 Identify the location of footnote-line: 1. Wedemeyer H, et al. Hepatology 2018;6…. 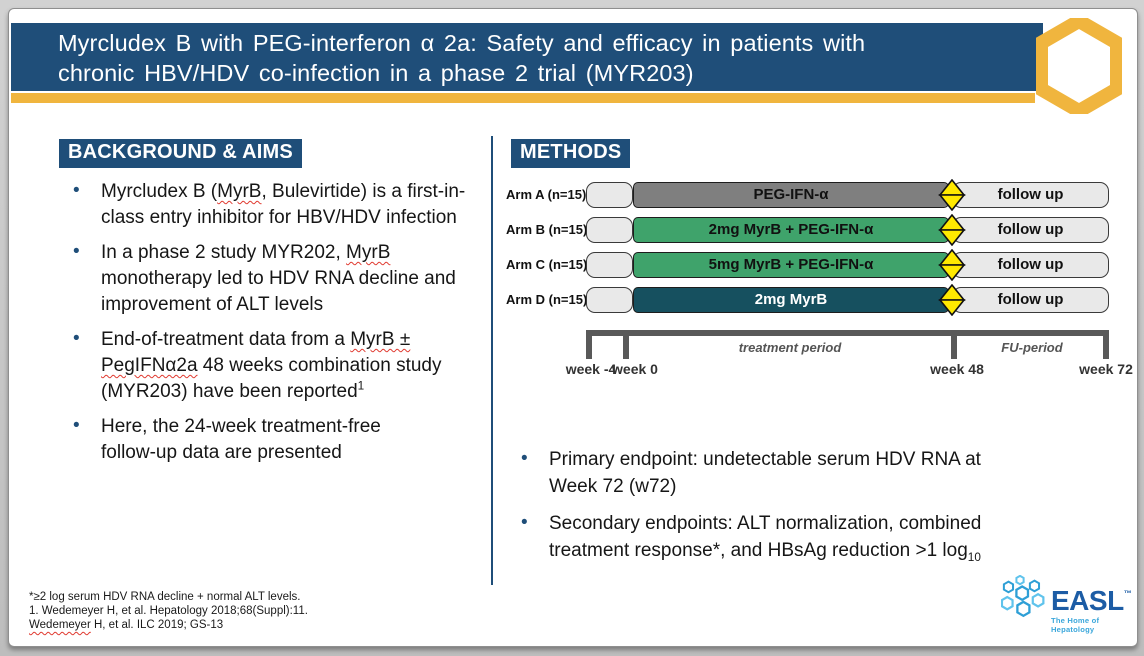
(168, 611).